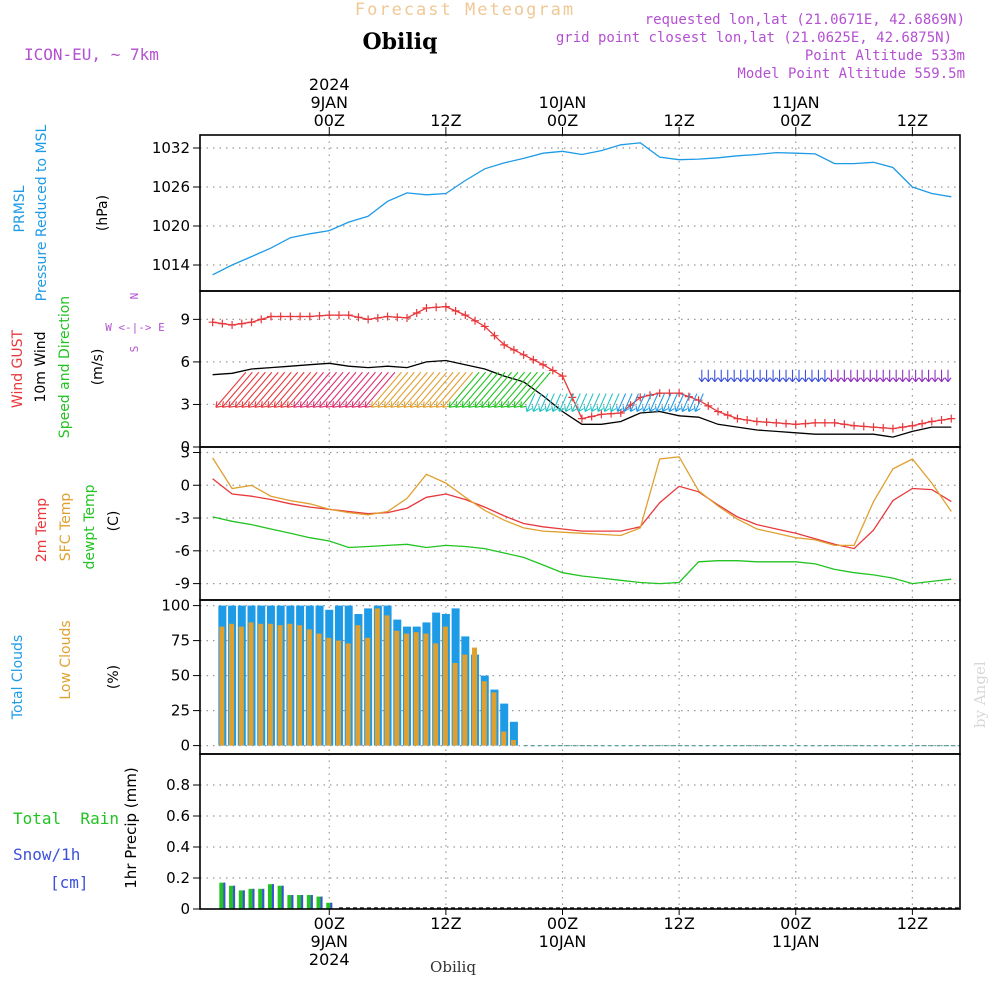  What do you see at coordinates (562, 923) in the screenshot?
I see `bottom-axis-label: 00Z` at bounding box center [562, 923].